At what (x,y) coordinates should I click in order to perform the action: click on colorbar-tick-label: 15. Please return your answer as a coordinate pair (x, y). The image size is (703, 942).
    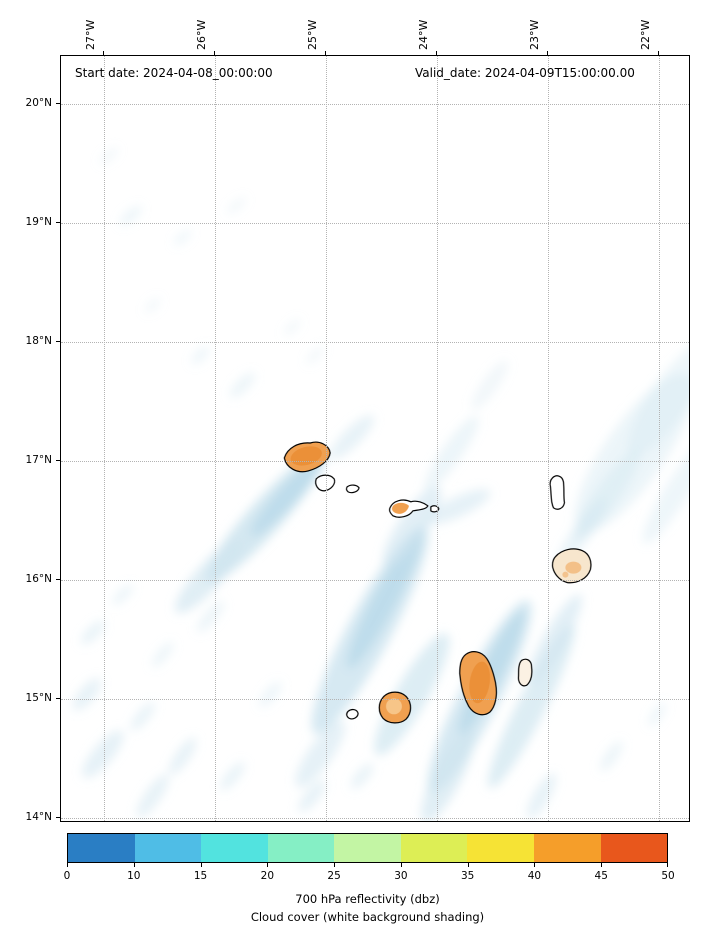
    Looking at the image, I should click on (200, 876).